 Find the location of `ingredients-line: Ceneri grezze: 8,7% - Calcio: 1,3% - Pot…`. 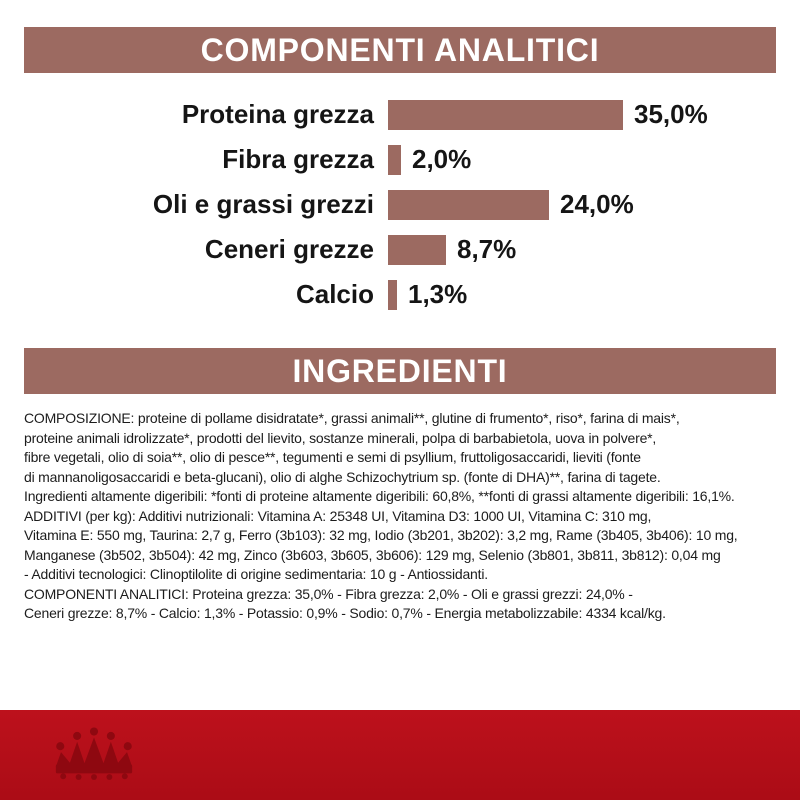

ingredients-line: Ceneri grezze: 8,7% - Calcio: 1,3% - Pot… is located at coordinates (345, 613).